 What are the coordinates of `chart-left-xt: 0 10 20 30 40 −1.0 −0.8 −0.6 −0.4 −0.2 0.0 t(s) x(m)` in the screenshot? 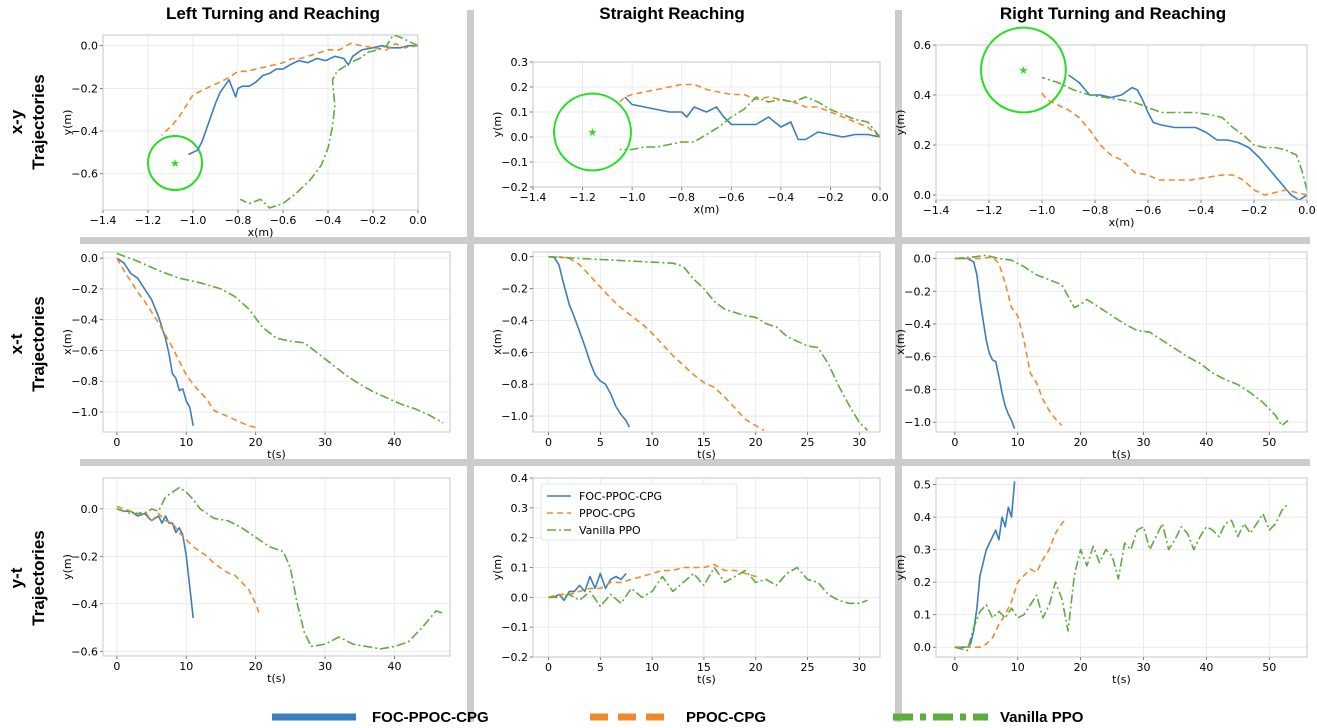 It's located at (256, 356).